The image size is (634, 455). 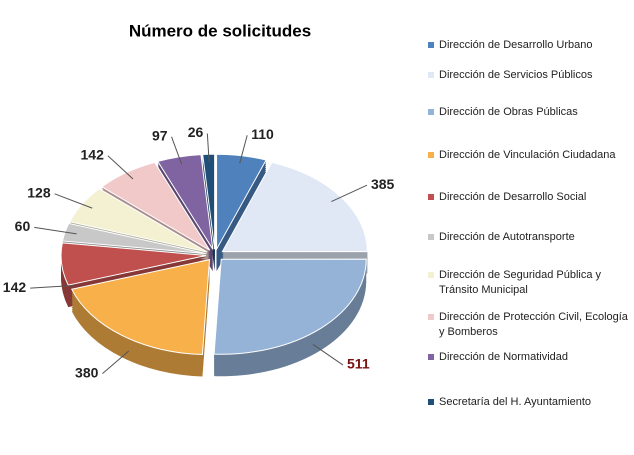 I want to click on data-label: 97, so click(x=160, y=135).